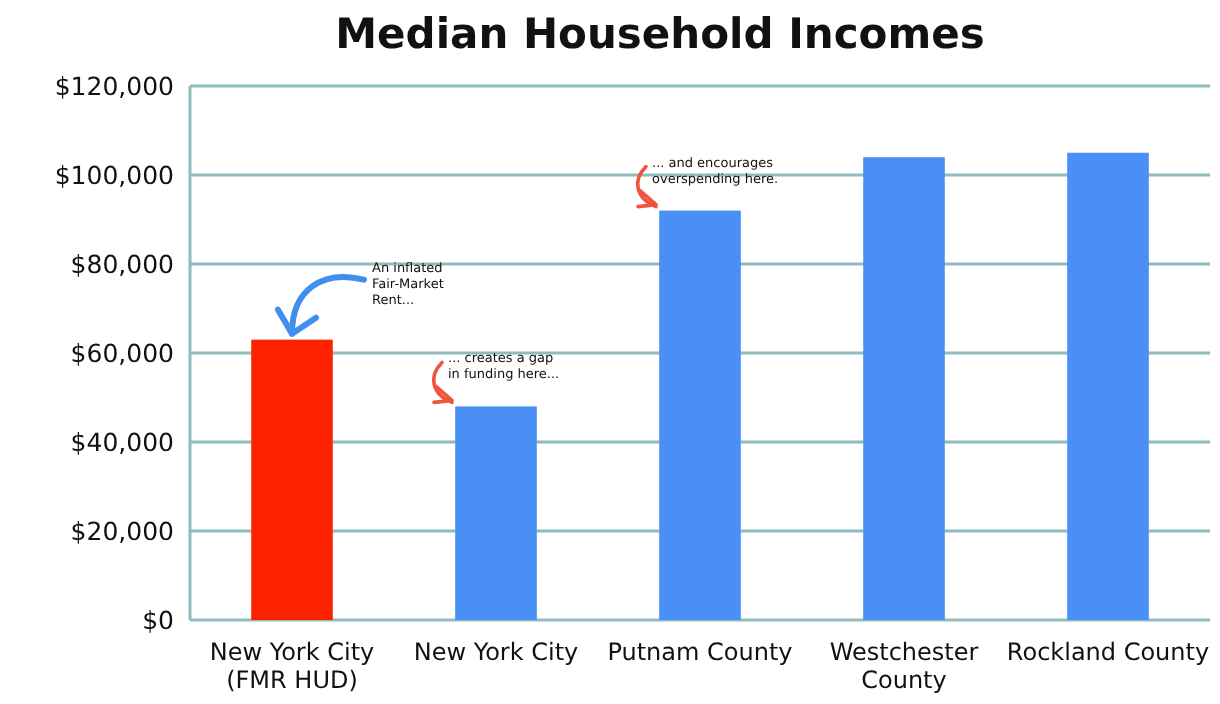 This screenshot has height=704, width=1220. I want to click on y-tick-label: $20,000, so click(122, 530).